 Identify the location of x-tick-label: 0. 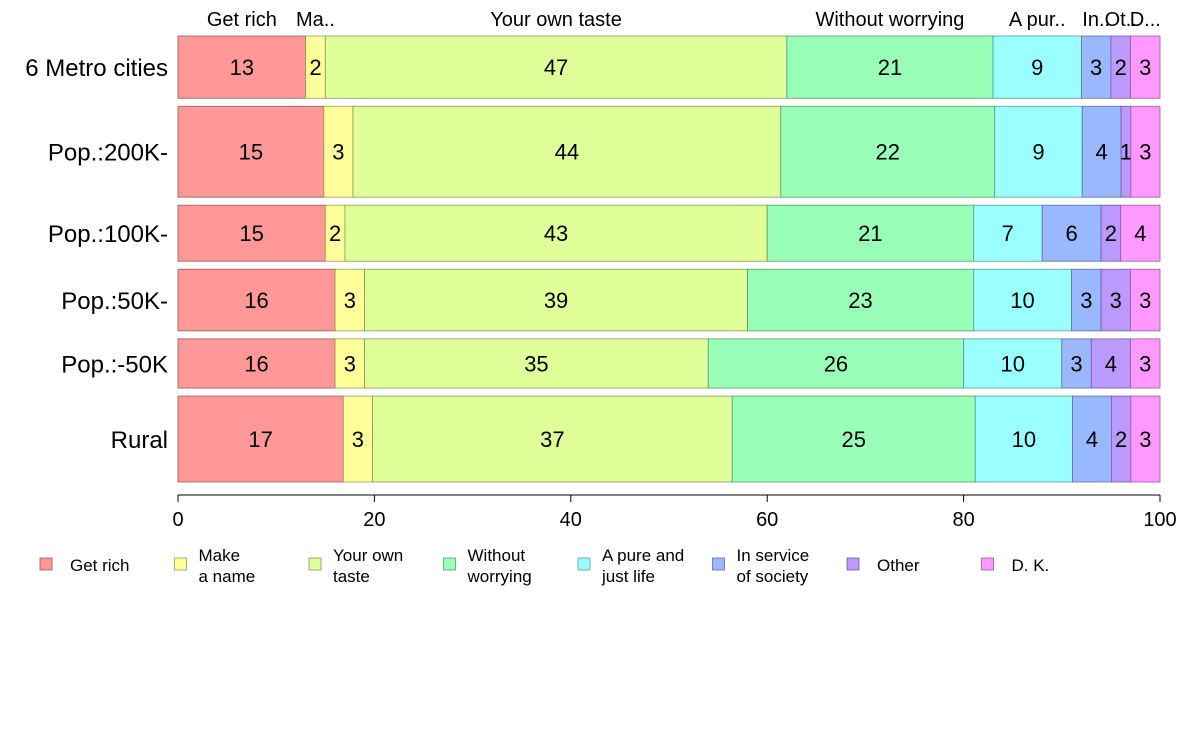
(177, 520).